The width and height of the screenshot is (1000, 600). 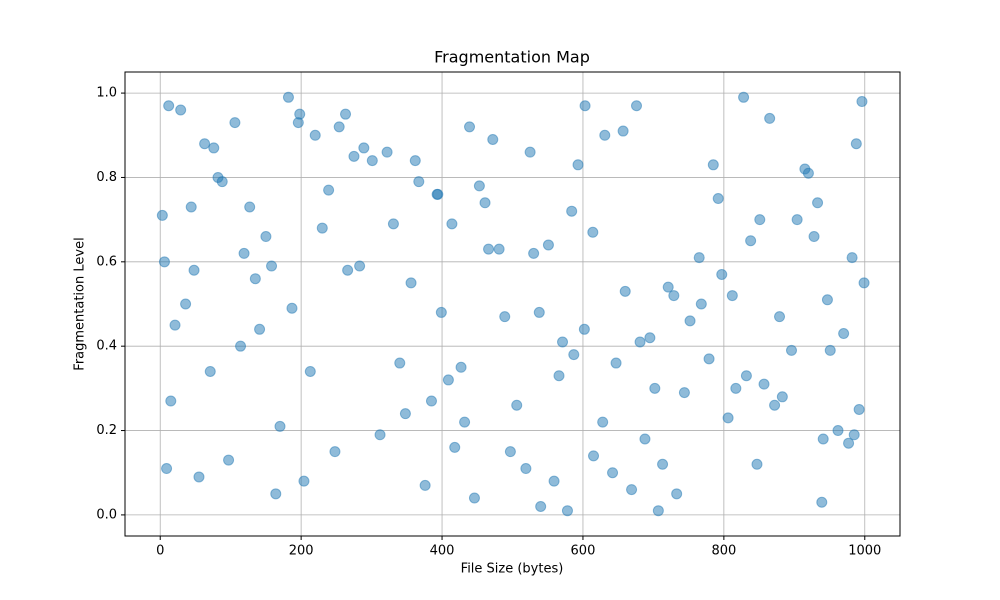 What do you see at coordinates (864, 551) in the screenshot?
I see `x-tick-label: 1000` at bounding box center [864, 551].